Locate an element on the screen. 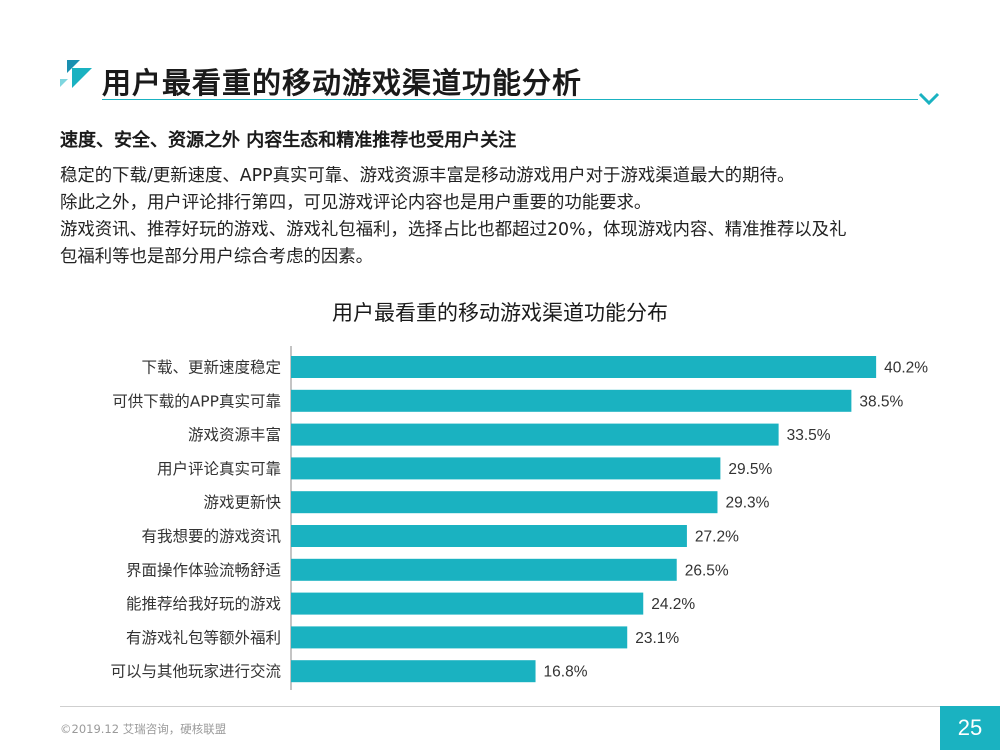 This screenshot has height=750, width=1000. bar-value-label: 23.1% is located at coordinates (657, 638).